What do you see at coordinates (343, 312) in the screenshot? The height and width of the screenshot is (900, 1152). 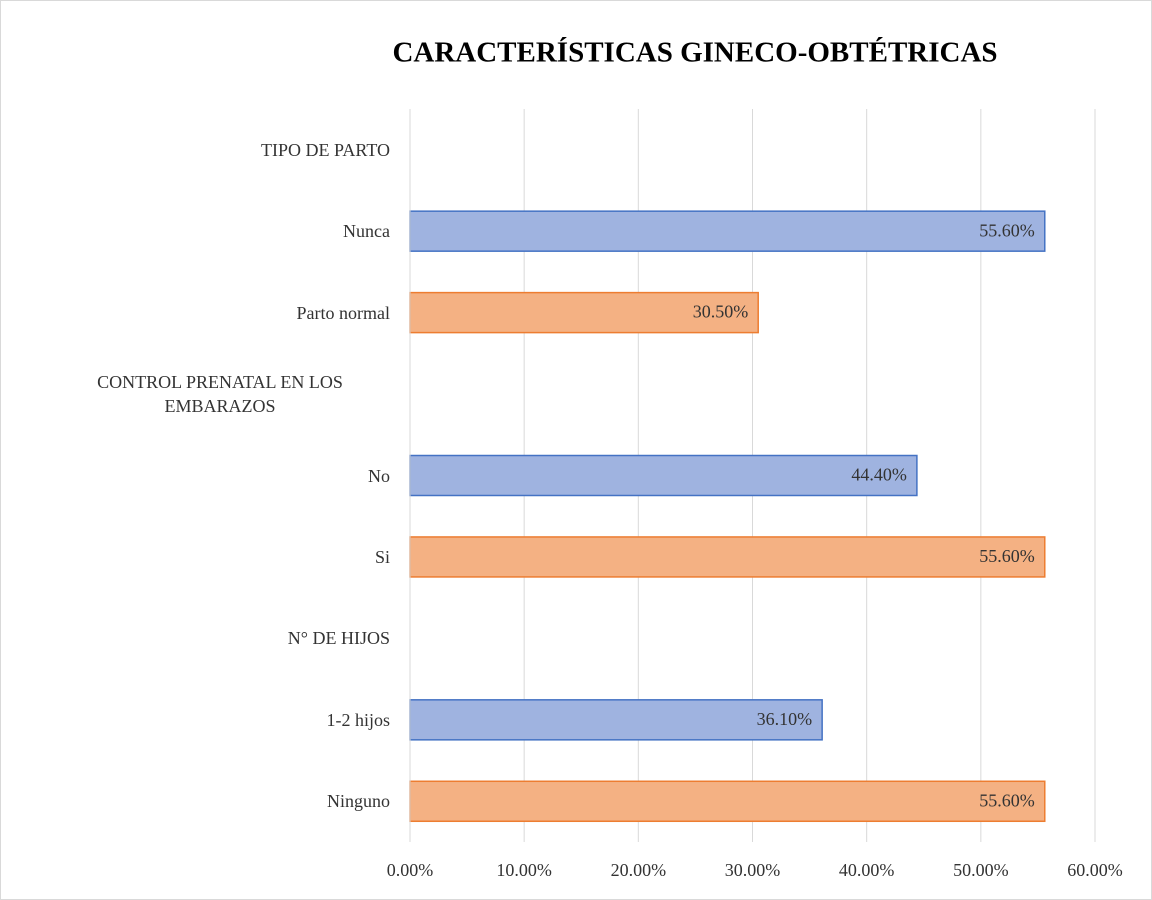 I see `y-tick-label: Parto normal` at bounding box center [343, 312].